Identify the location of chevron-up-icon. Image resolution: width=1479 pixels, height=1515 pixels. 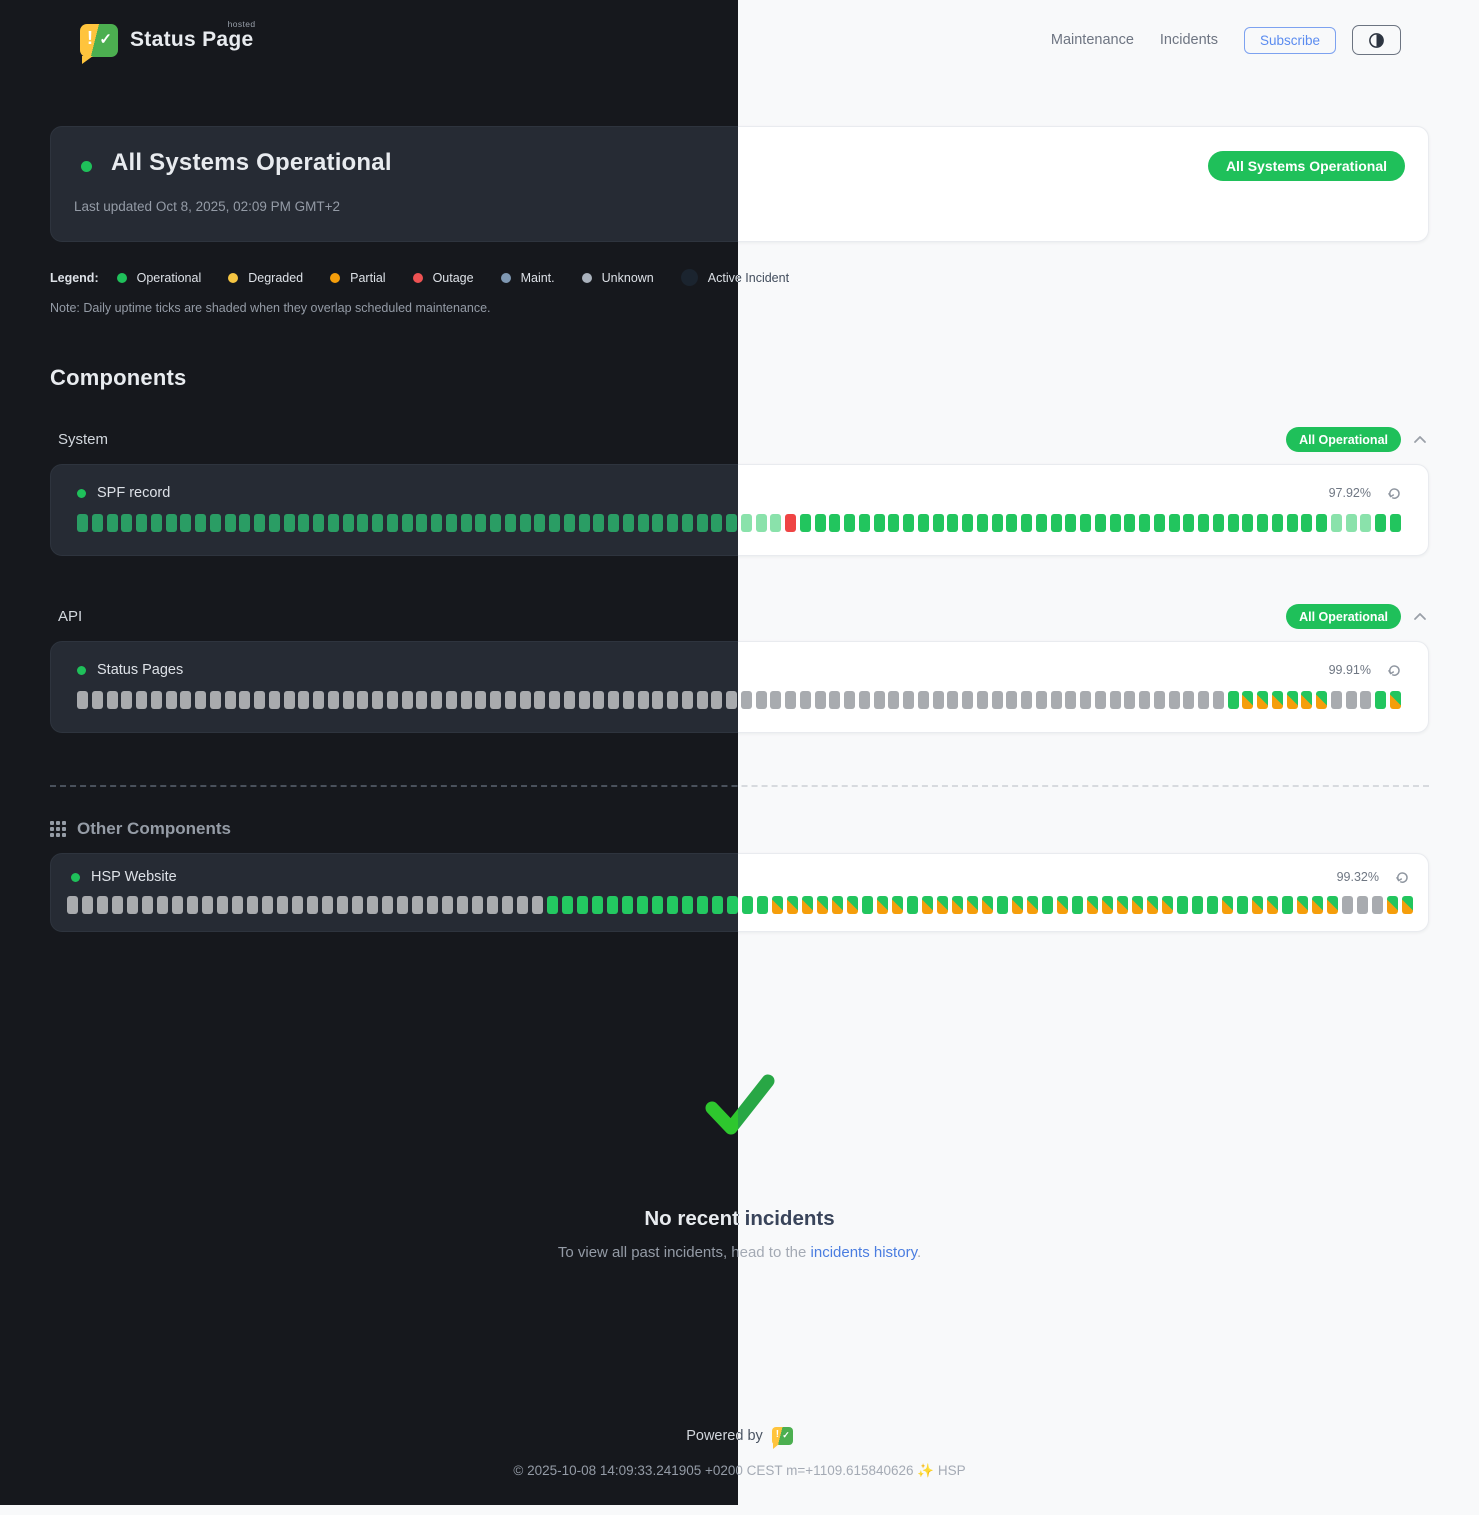
(1420, 440).